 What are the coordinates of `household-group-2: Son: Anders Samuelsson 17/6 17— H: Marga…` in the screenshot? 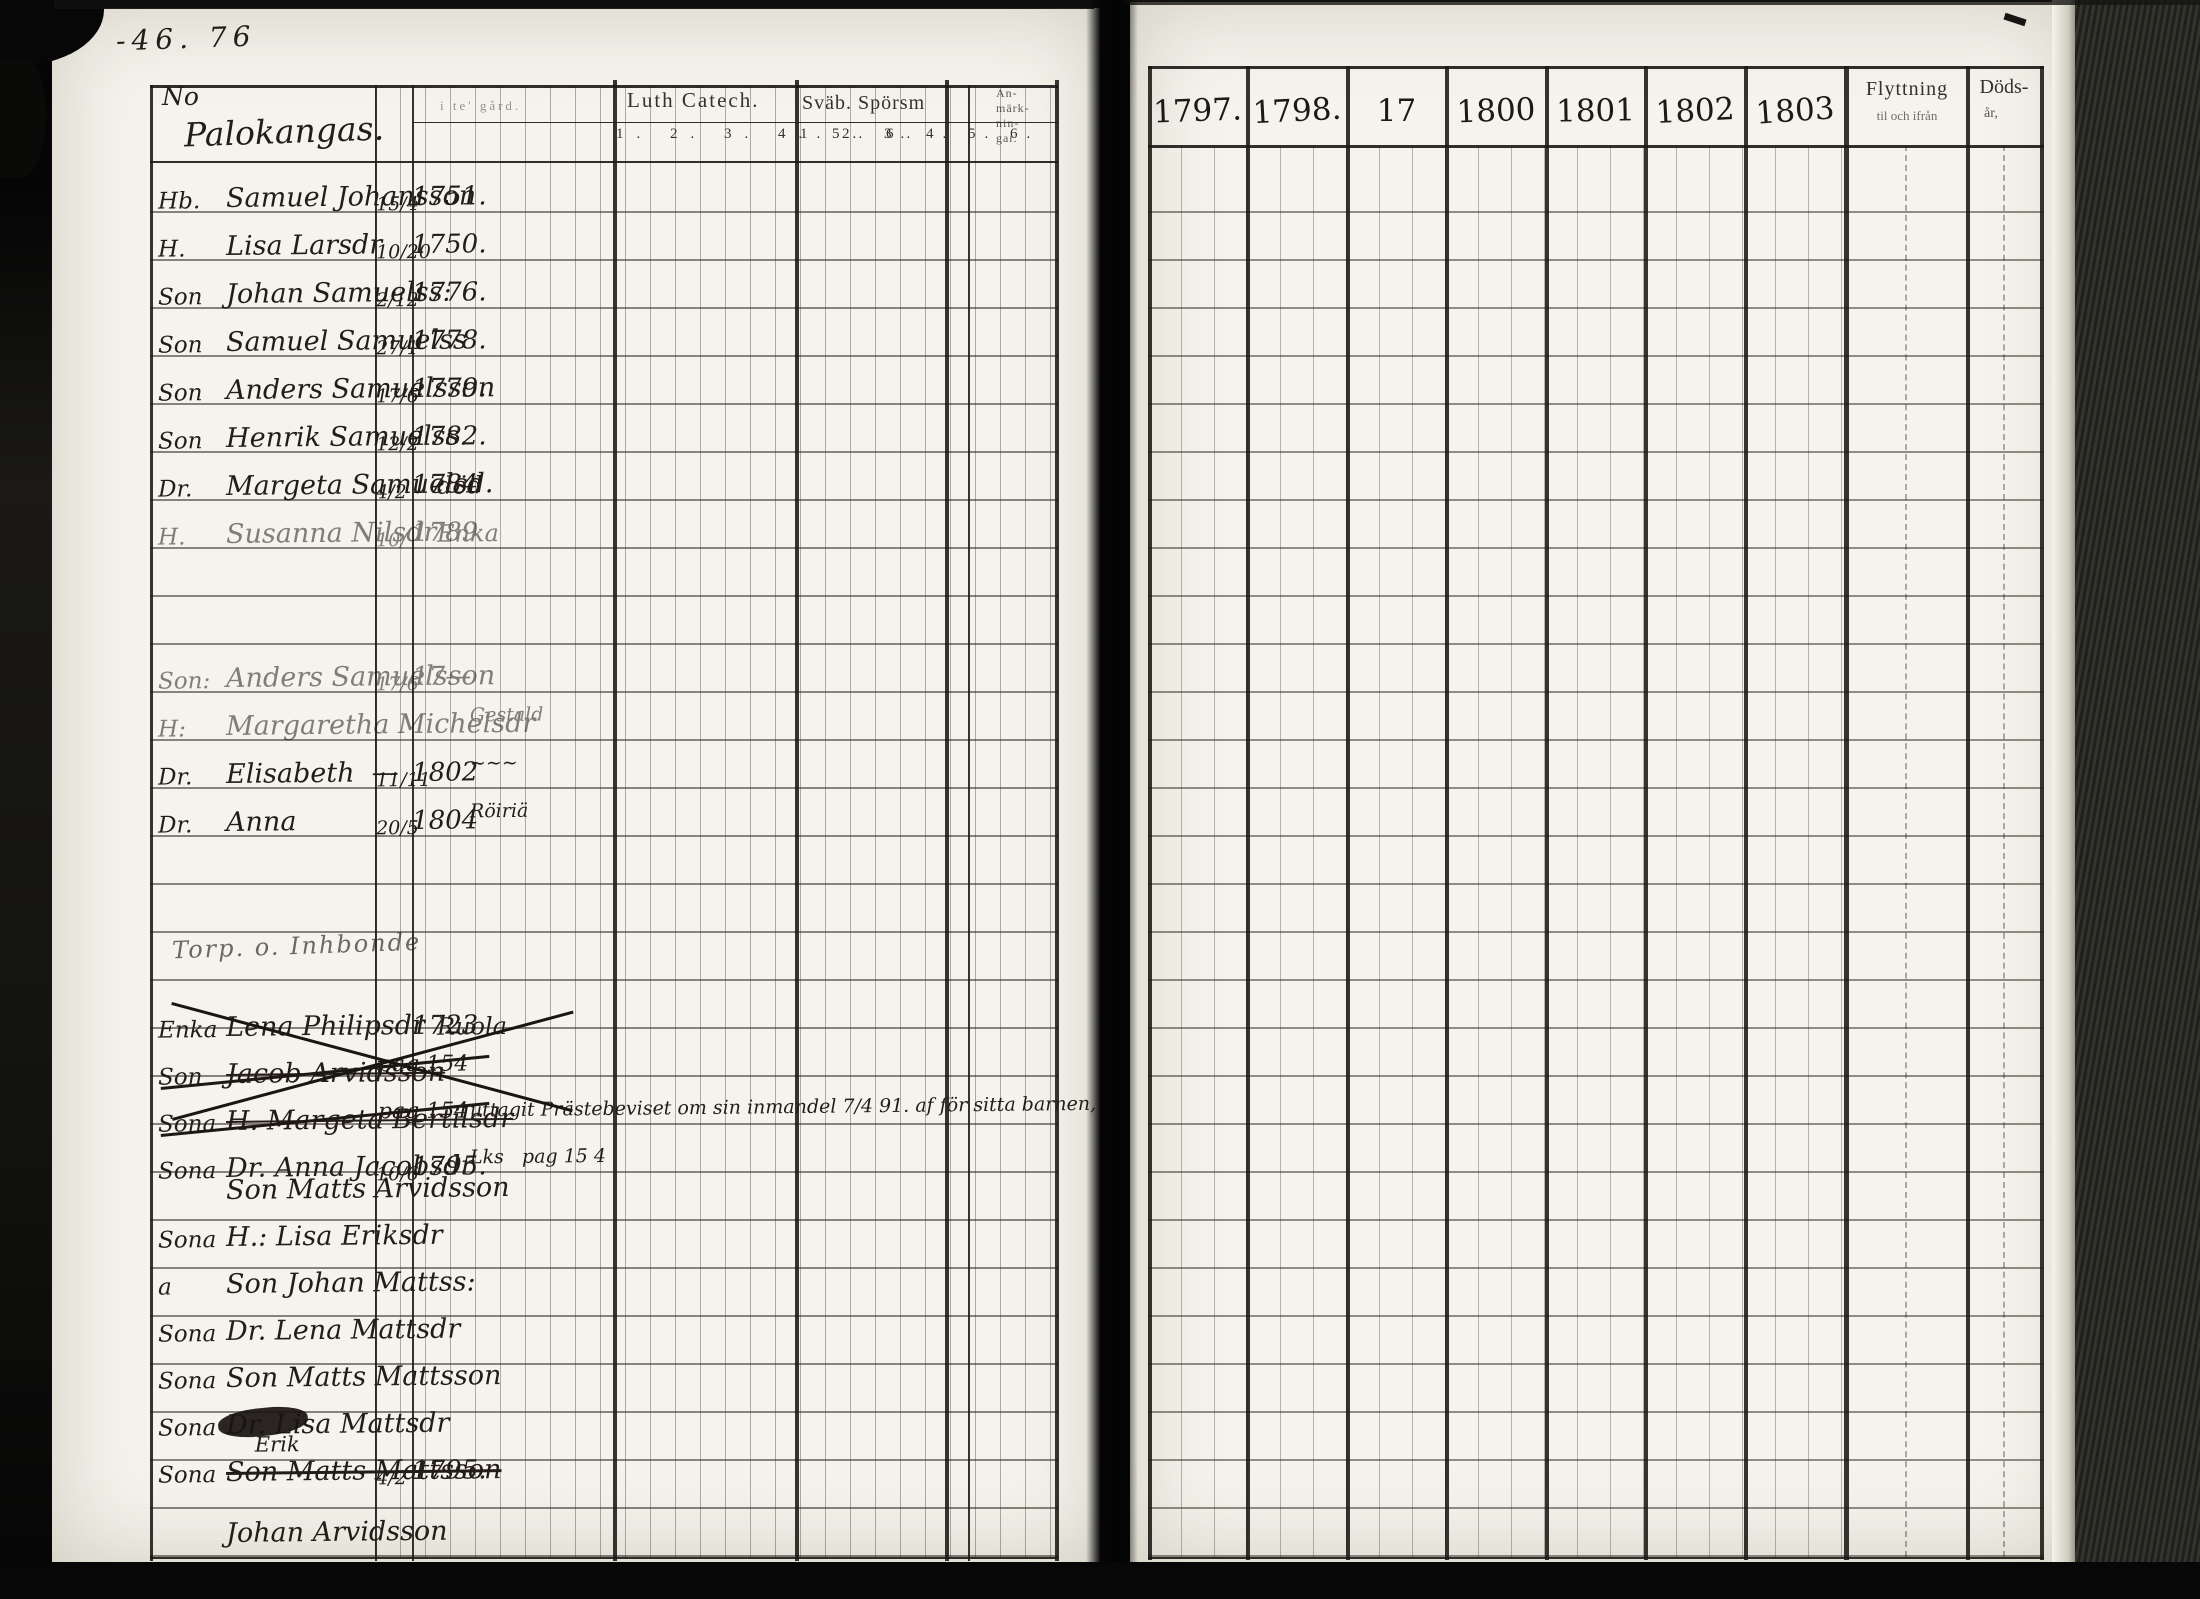 It's located at (604, 742).